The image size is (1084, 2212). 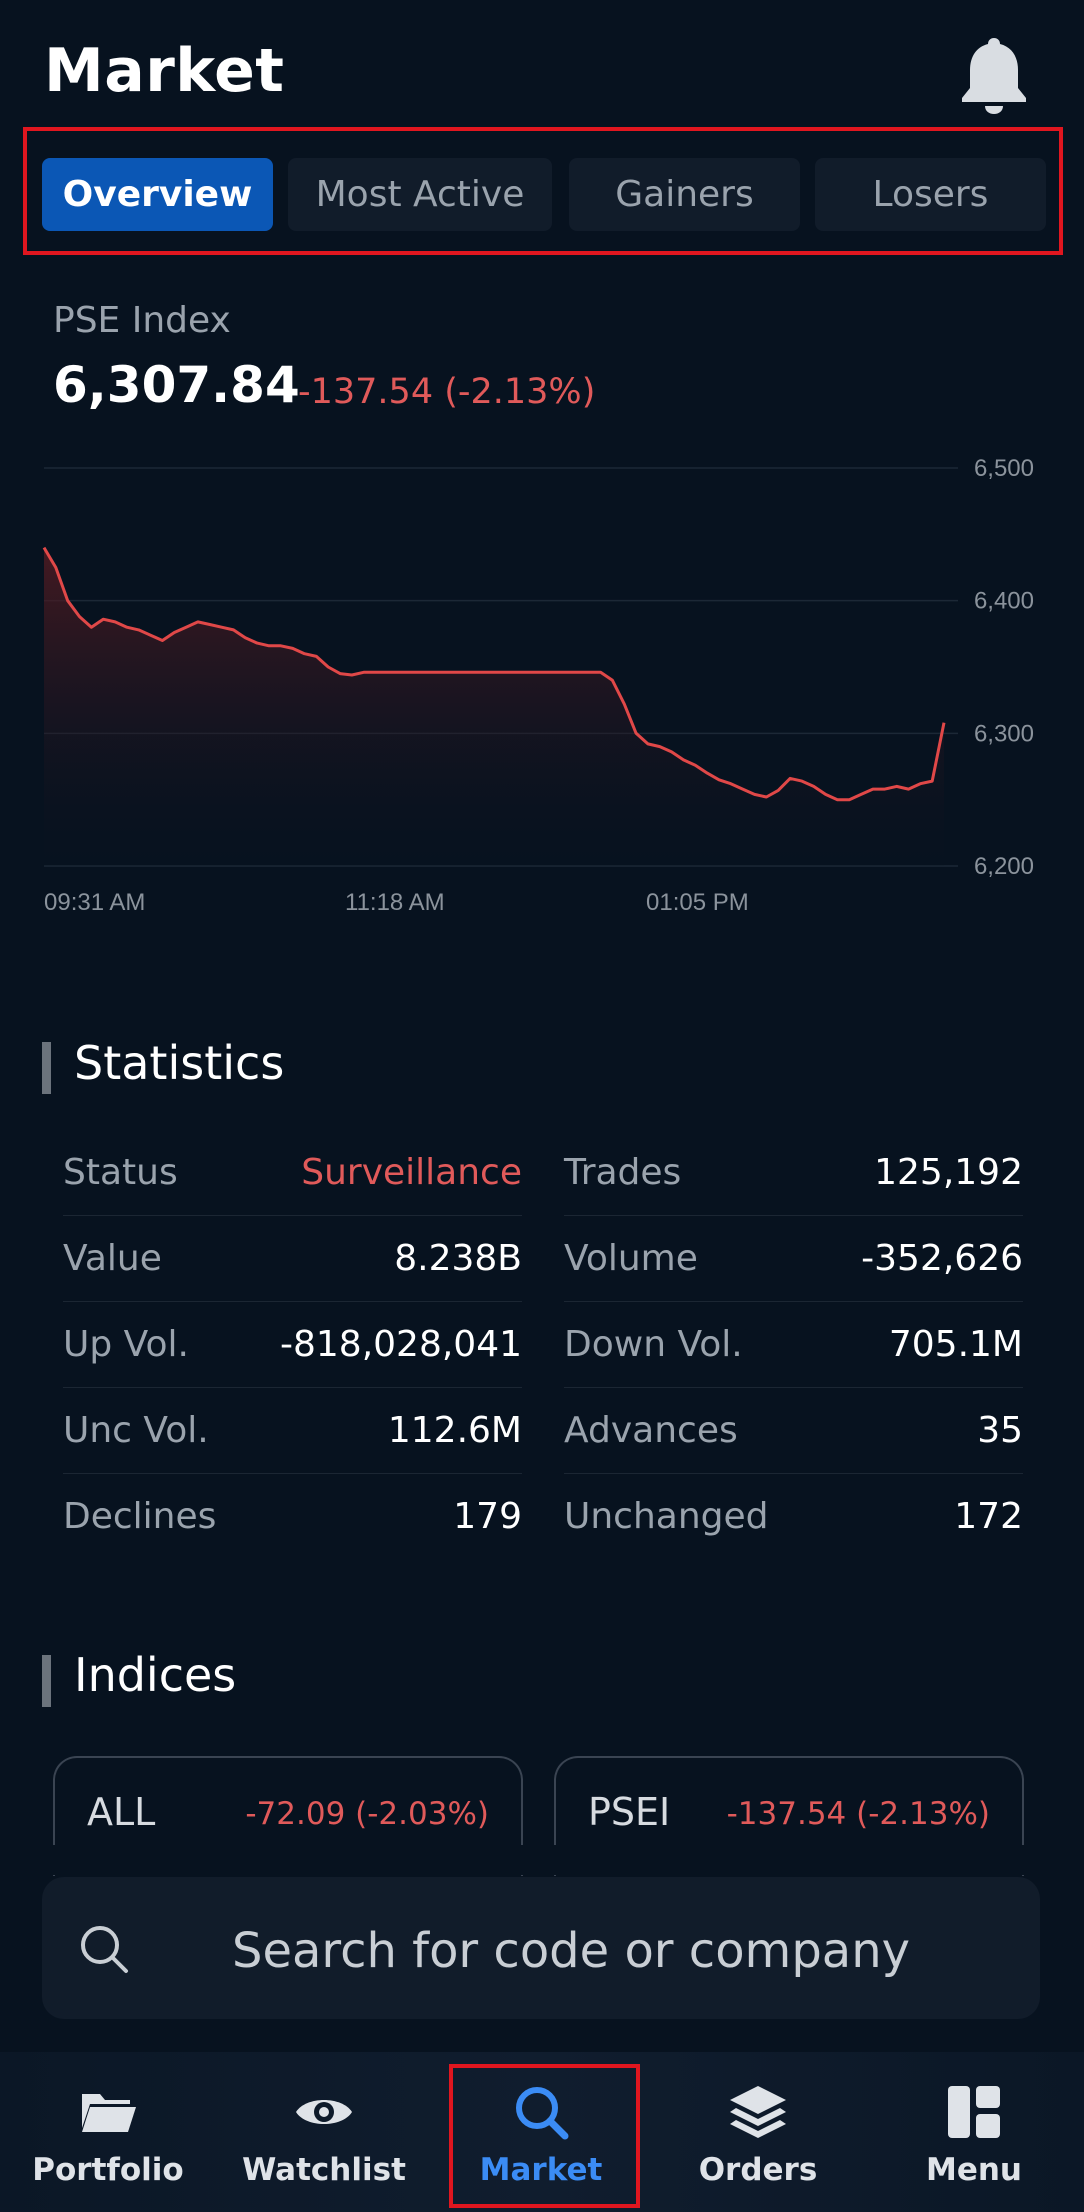 What do you see at coordinates (454, 1430) in the screenshot?
I see `stat-value: 112.6M` at bounding box center [454, 1430].